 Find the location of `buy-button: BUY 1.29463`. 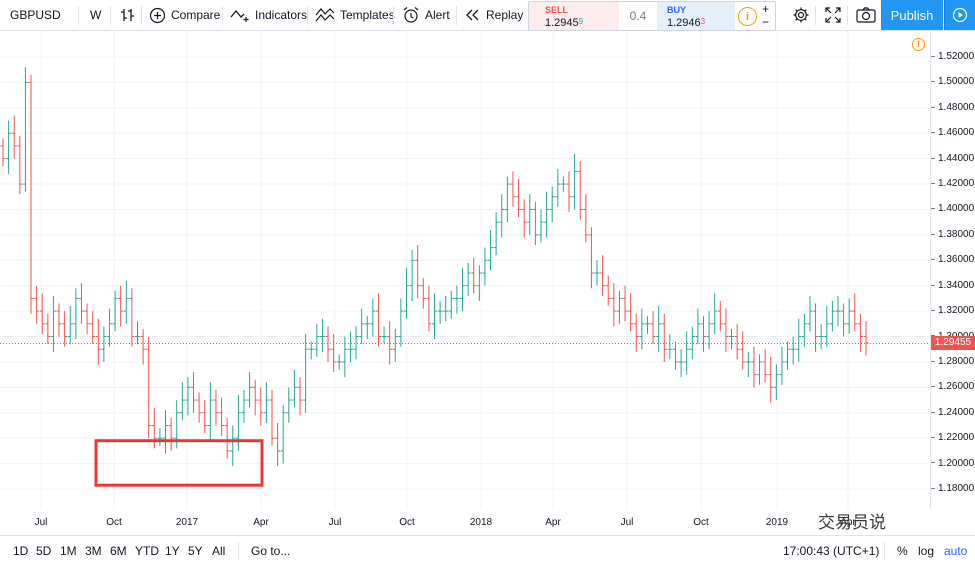

buy-button: BUY 1.29463 is located at coordinates (696, 16).